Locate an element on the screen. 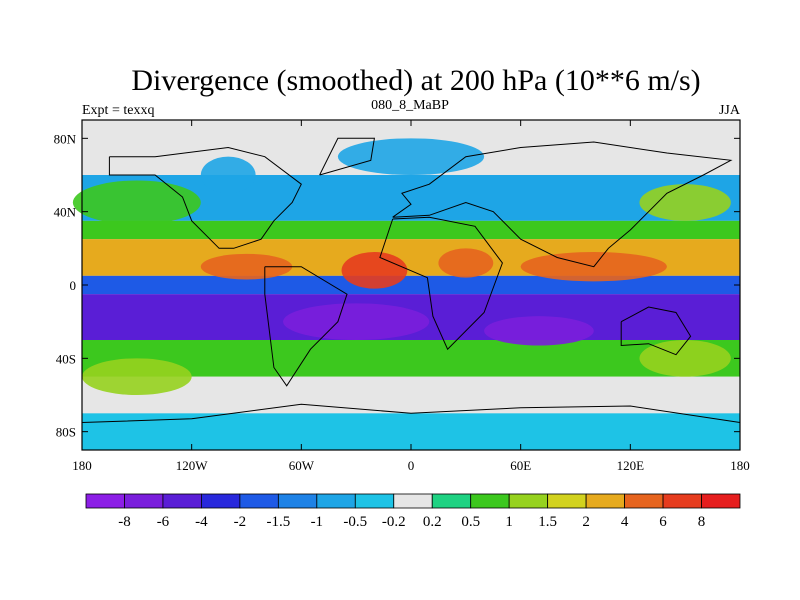 This screenshot has height=600, width=800. y-tick-label-2: 0 is located at coordinates (73, 285).